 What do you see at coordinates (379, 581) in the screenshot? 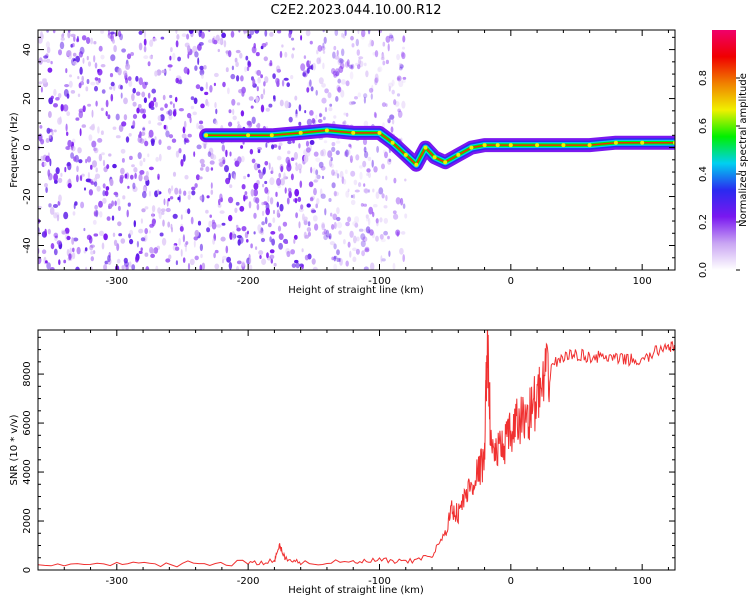
I see `snr-x-tick-label: -100` at bounding box center [379, 581].